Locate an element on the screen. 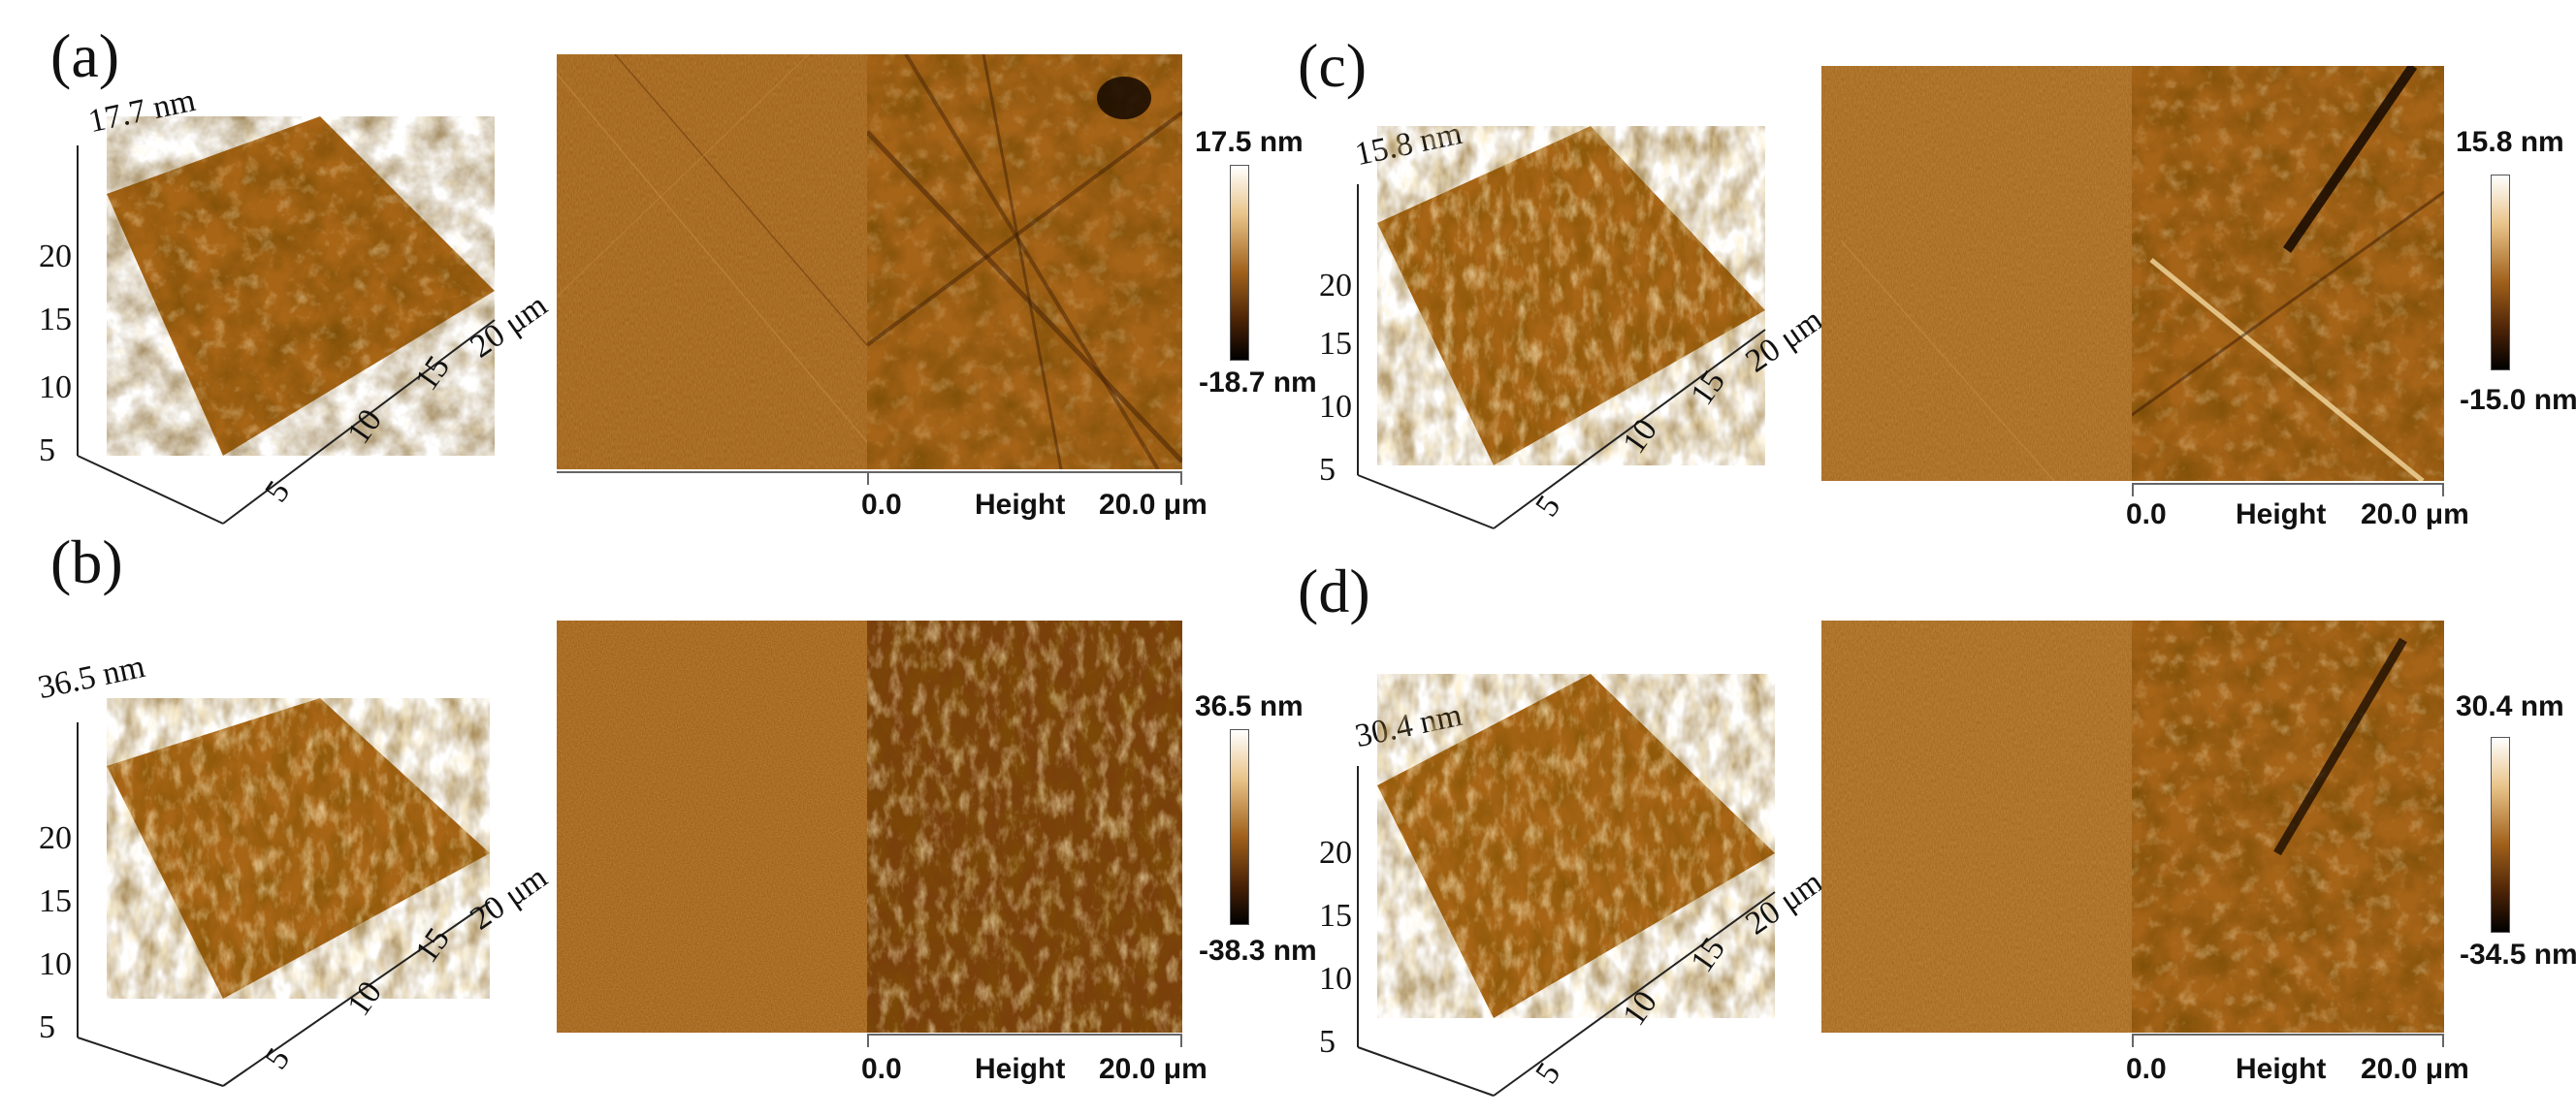  height-image-c is located at coordinates (2288, 273).